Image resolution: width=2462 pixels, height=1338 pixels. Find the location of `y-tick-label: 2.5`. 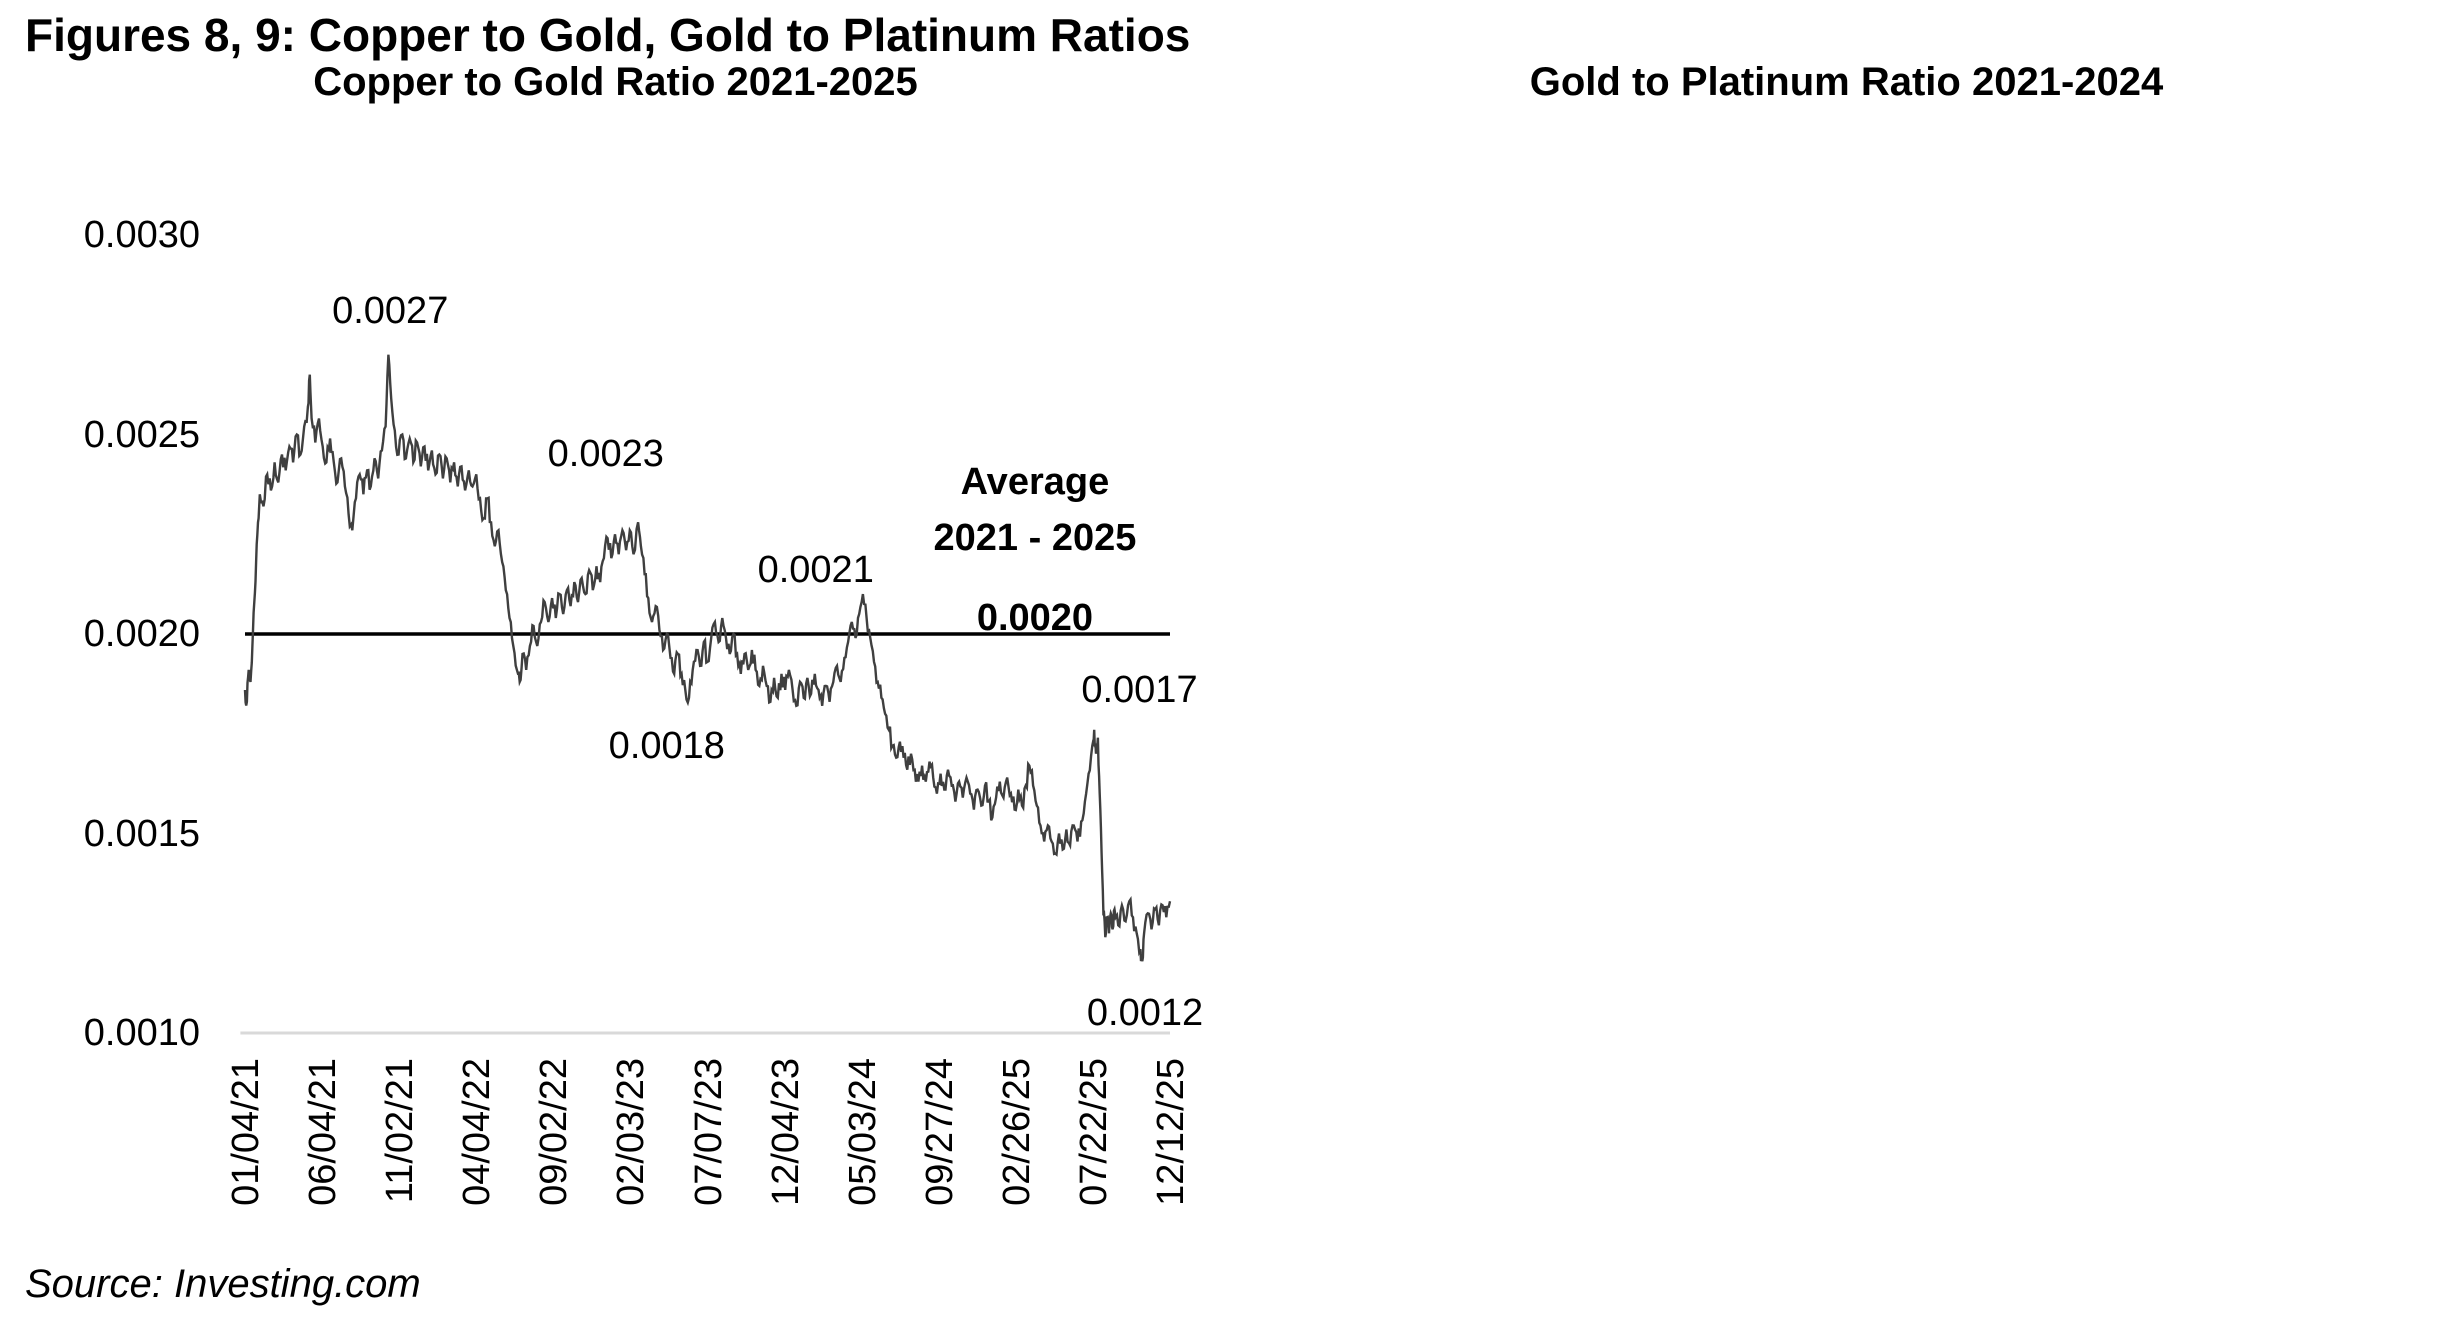

y-tick-label: 2.5 is located at coordinates (2352, 609).